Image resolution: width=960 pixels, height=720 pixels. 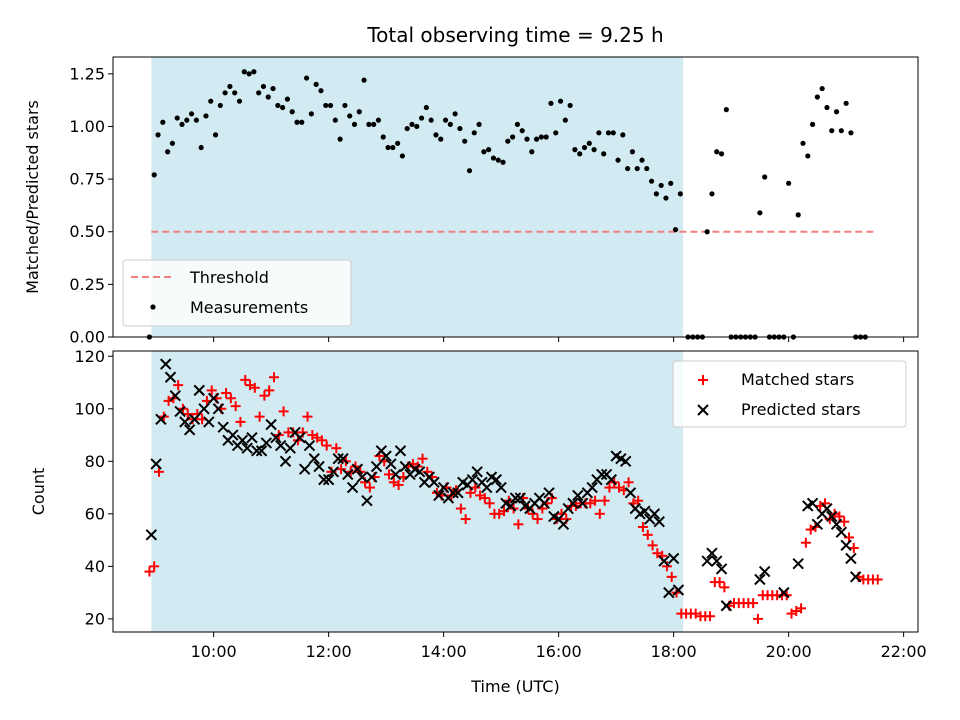 What do you see at coordinates (89, 408) in the screenshot?
I see `bottom-y-tick-label: 100` at bounding box center [89, 408].